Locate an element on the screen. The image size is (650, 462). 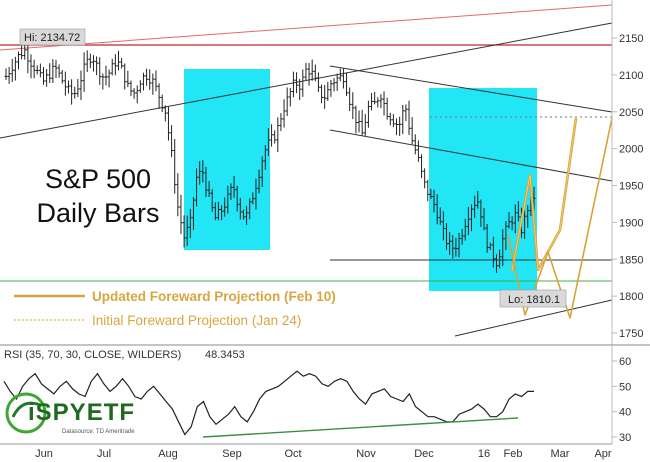
legend-updated-label: Updated Foreward Projection (Feb 10) is located at coordinates (214, 296).